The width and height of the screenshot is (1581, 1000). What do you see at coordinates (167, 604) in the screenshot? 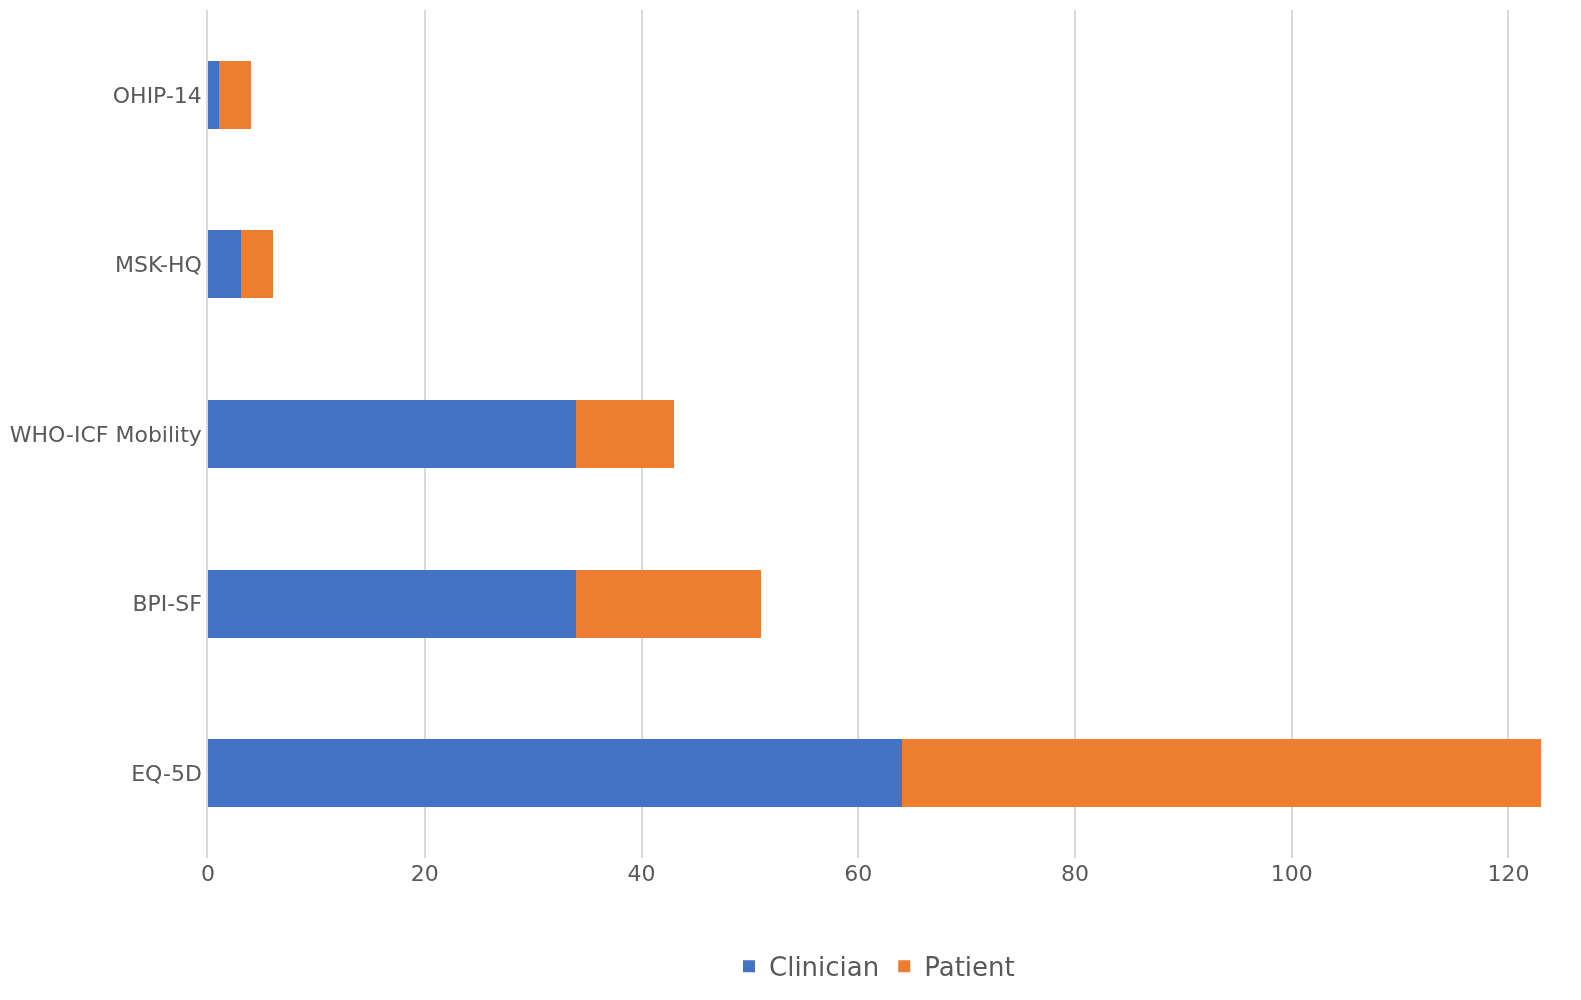
I see `y-tick-label: BPI-SF` at bounding box center [167, 604].